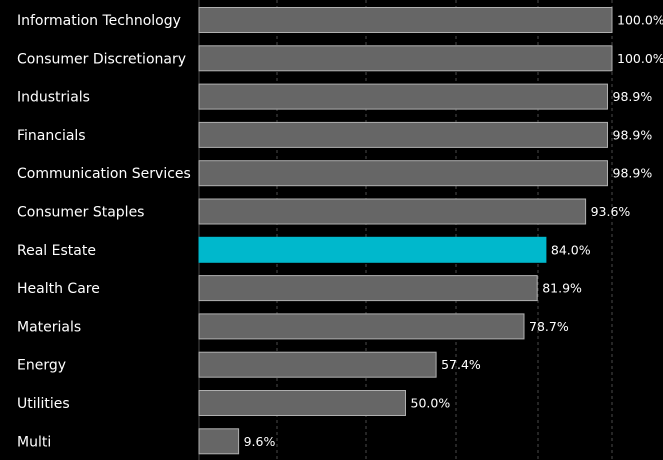  I want to click on category-label: Information Technology, so click(99, 21).